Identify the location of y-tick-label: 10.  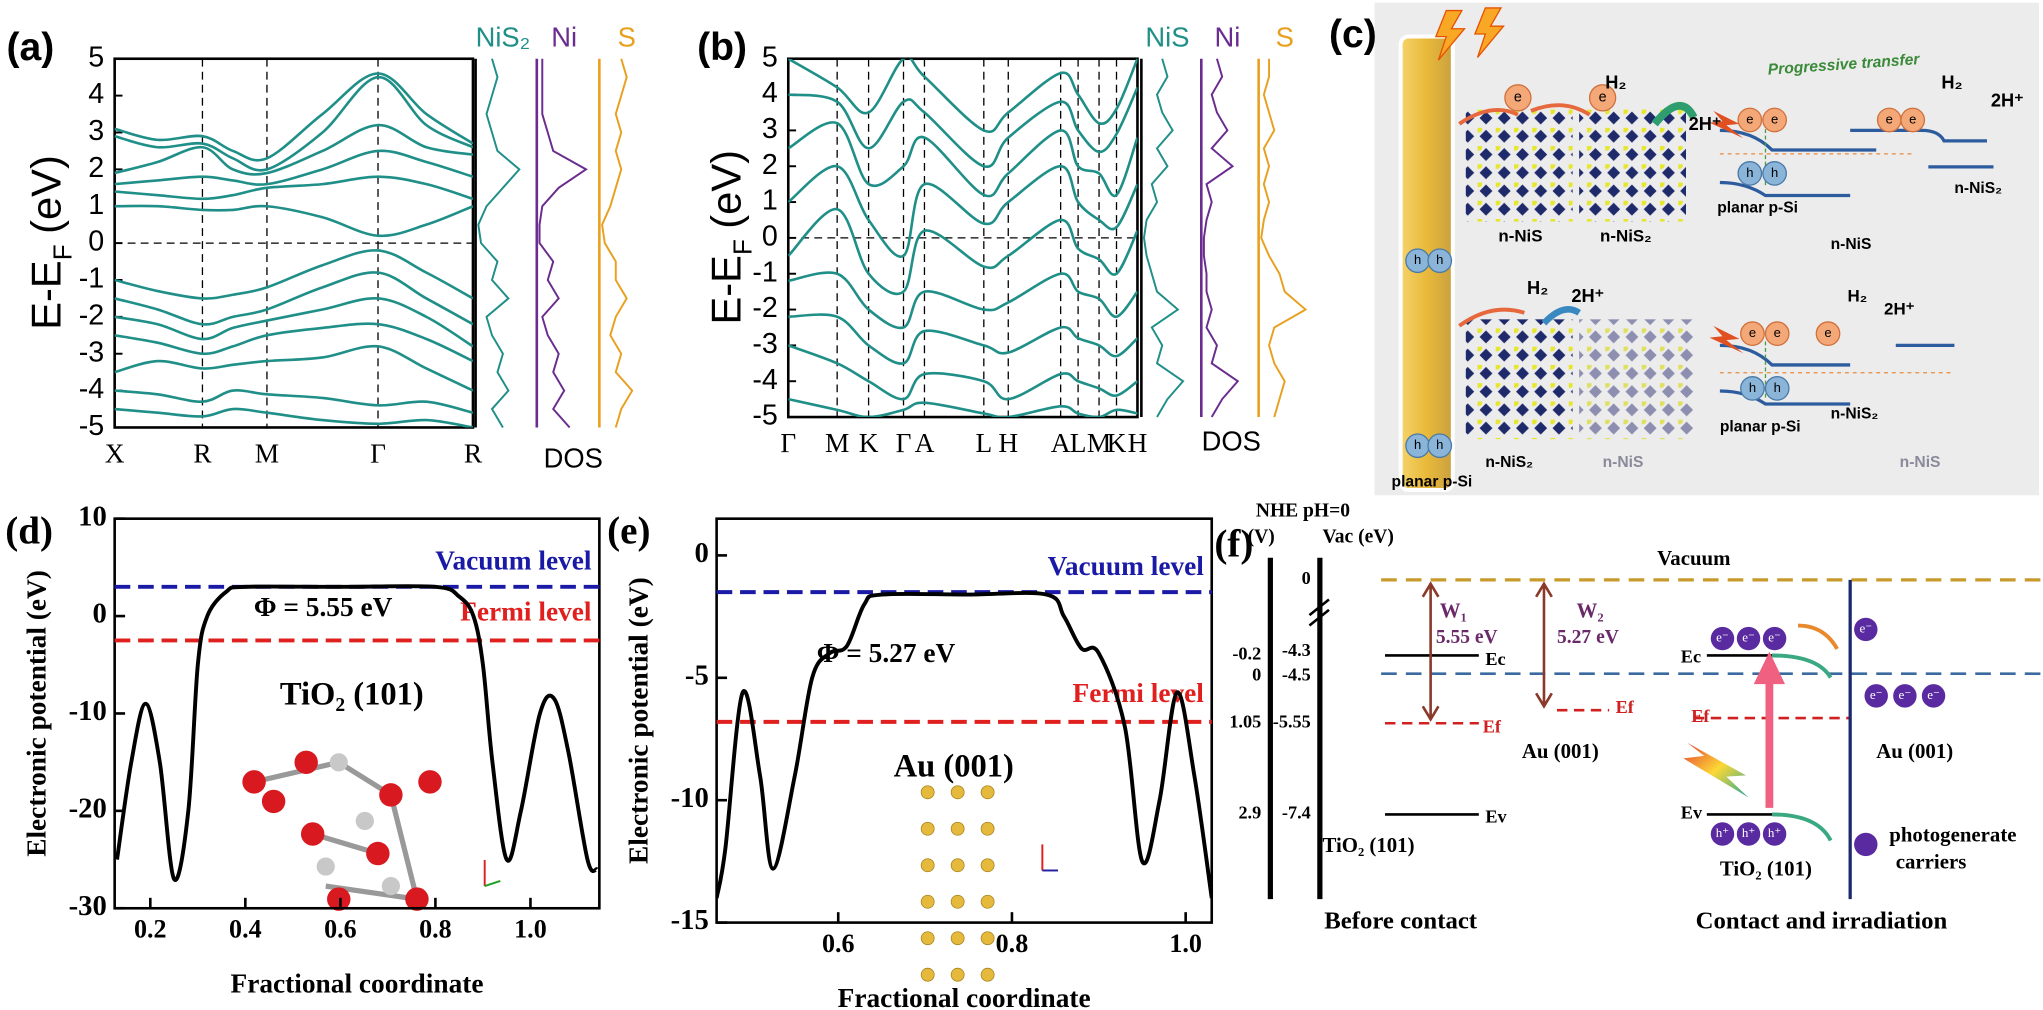
(92, 516).